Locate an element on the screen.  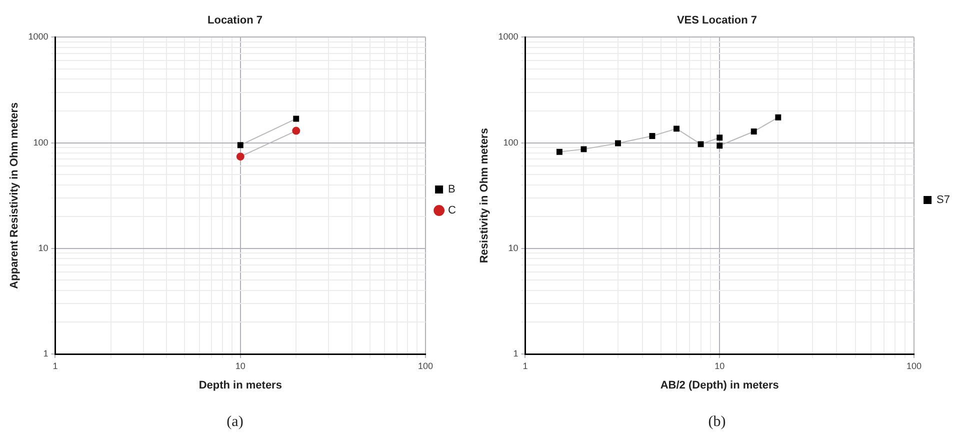
text: (b) is located at coordinates (717, 422).